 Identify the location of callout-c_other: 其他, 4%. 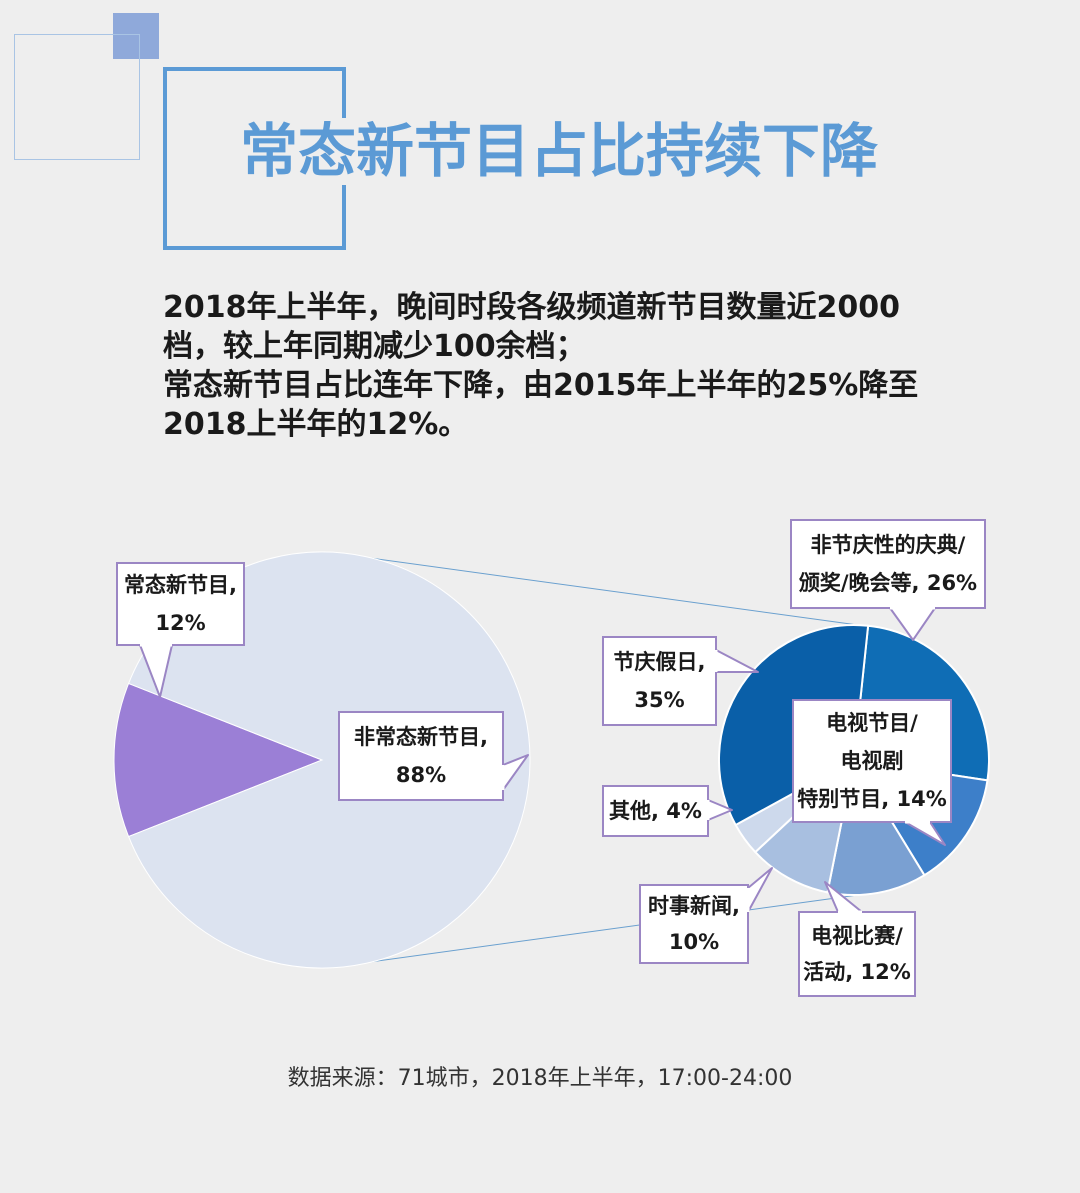
(667, 811).